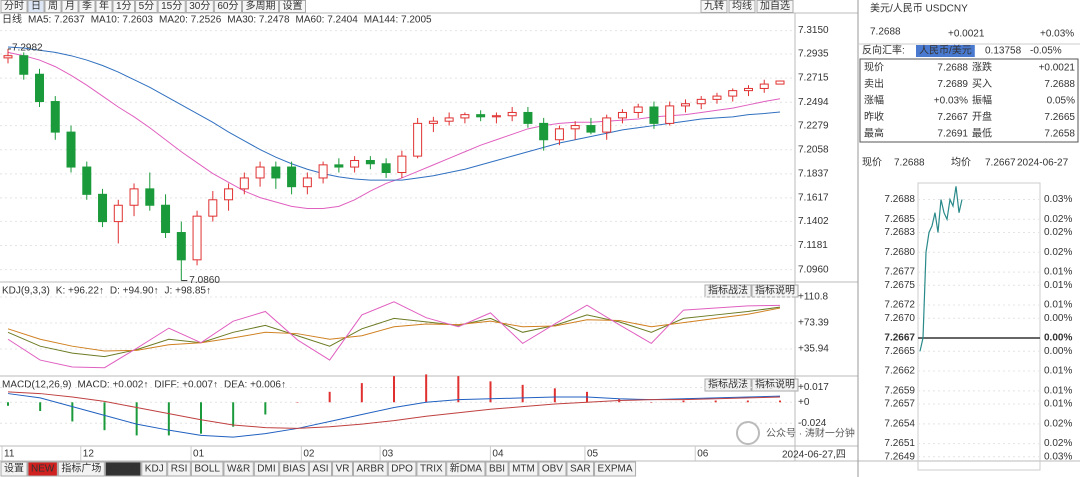  I want to click on indicator-tab: DMI, so click(266, 469).